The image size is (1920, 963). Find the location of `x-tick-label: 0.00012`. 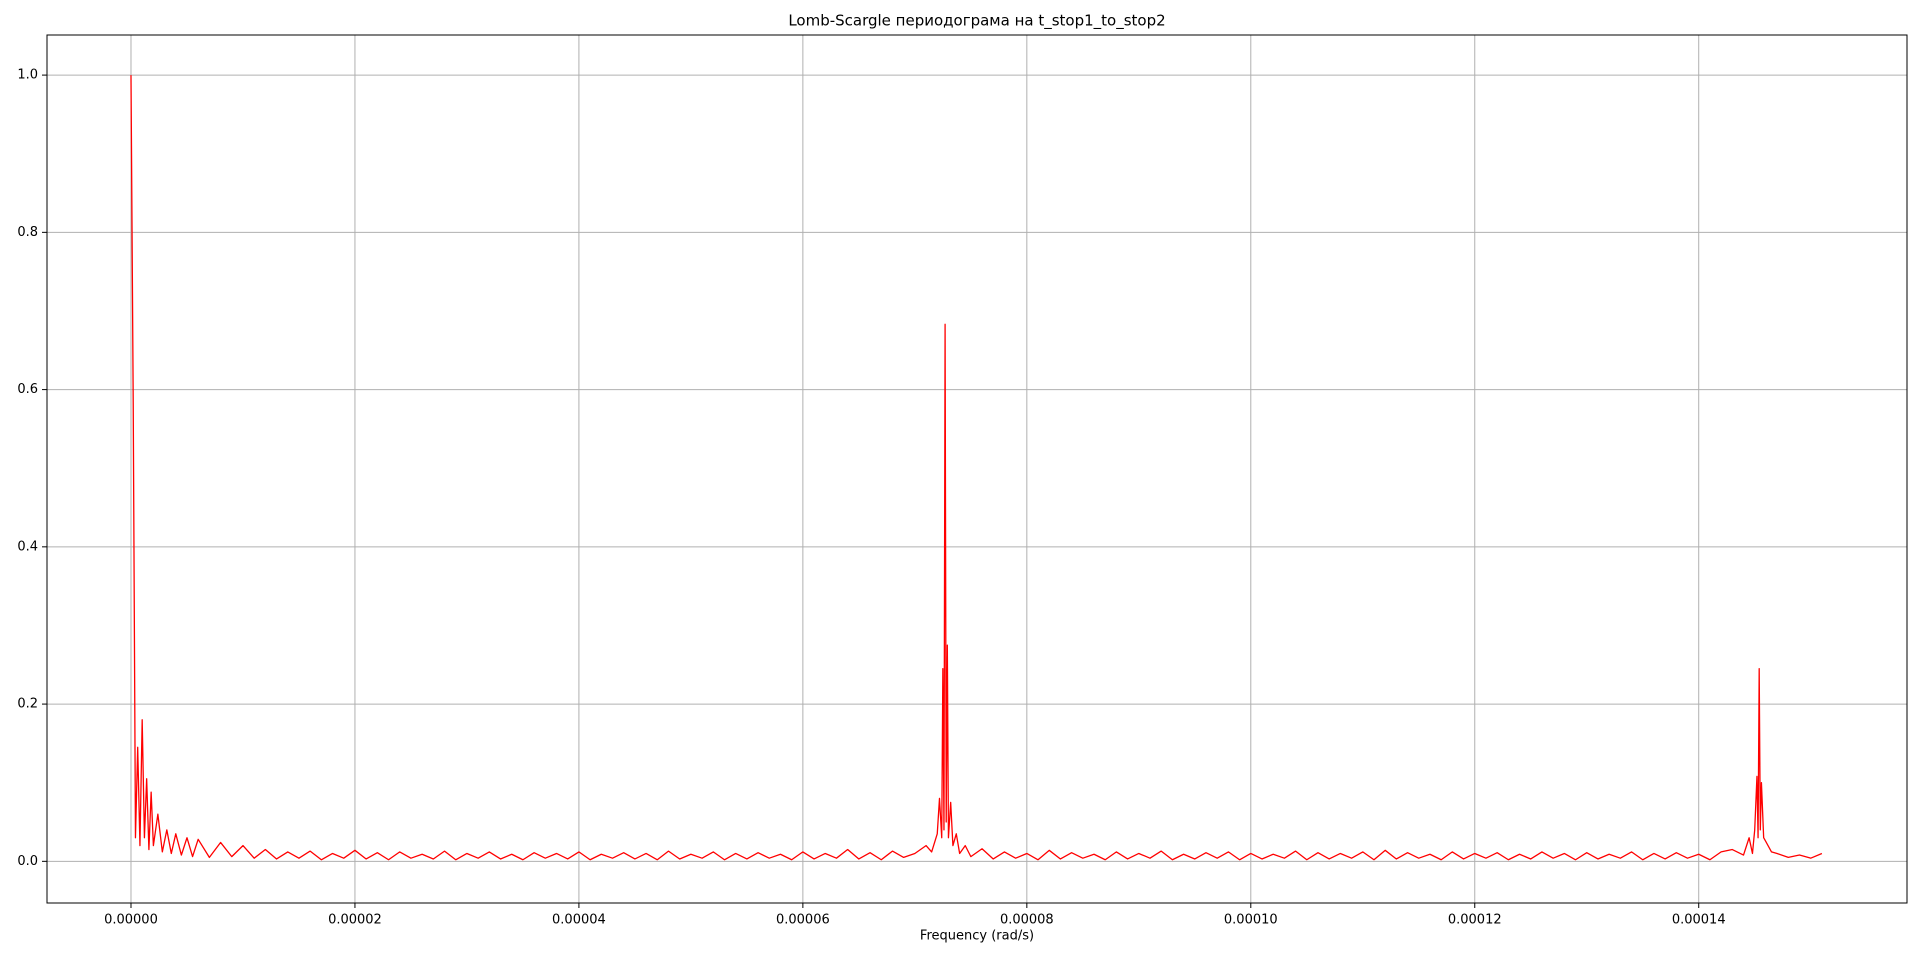

x-tick-label: 0.00012 is located at coordinates (1475, 920).